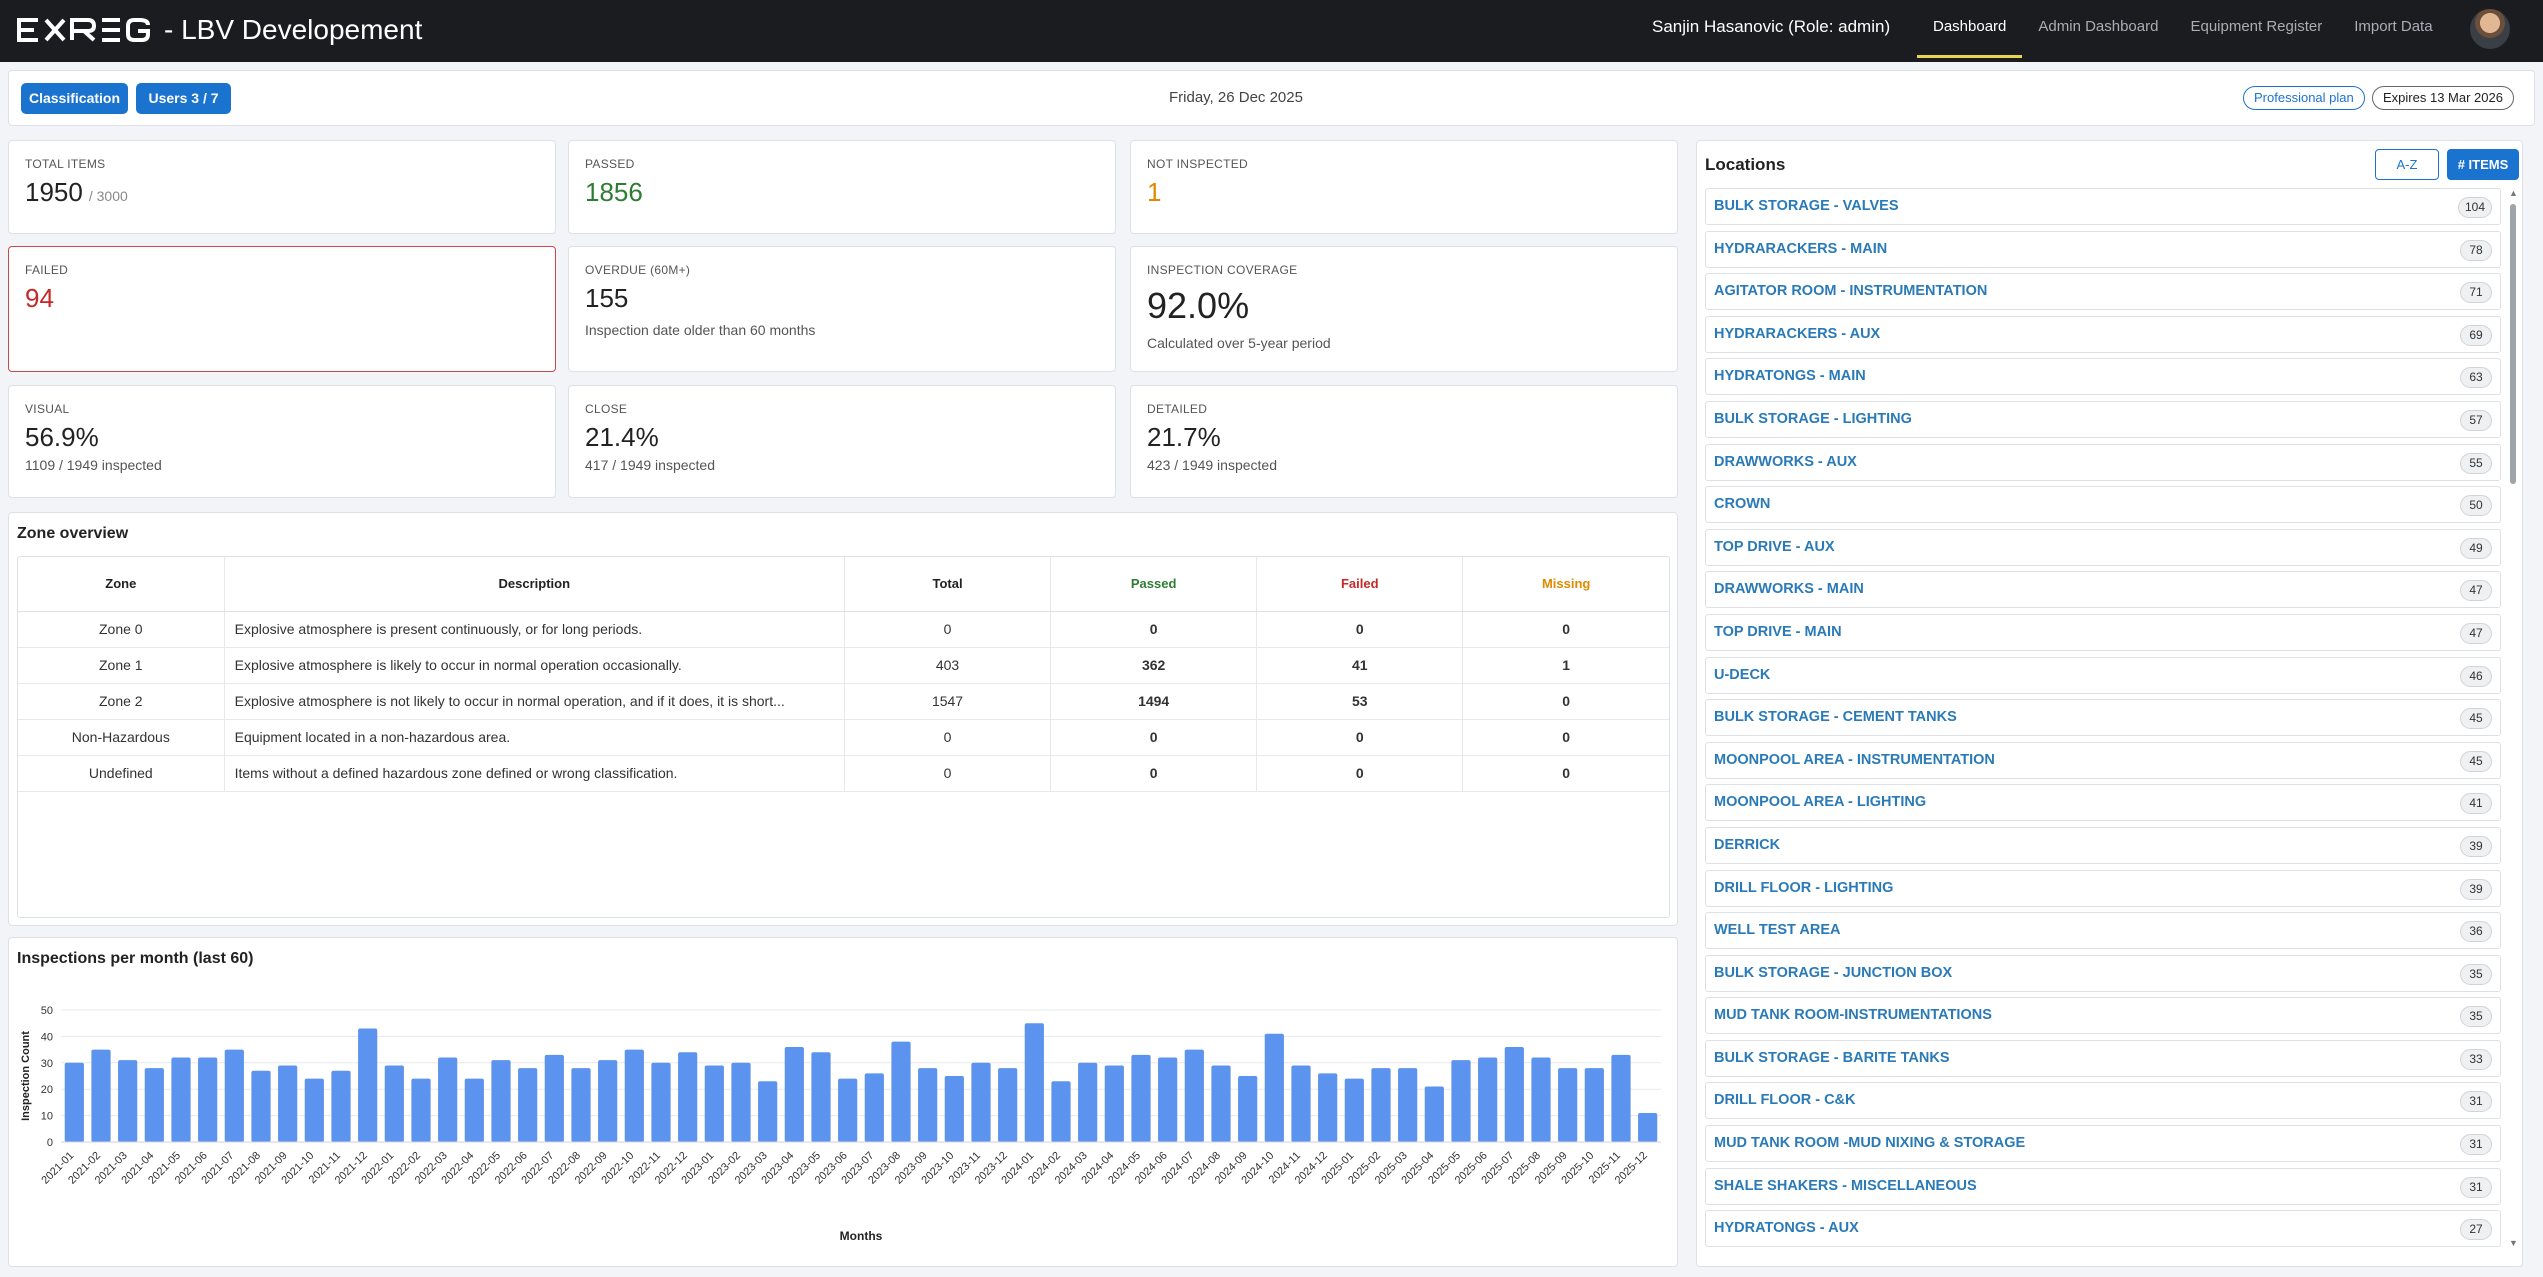  Describe the element at coordinates (1820, 802) in the screenshot. I see `location-name: MOONPOOL AREA - LIGHTING` at that location.